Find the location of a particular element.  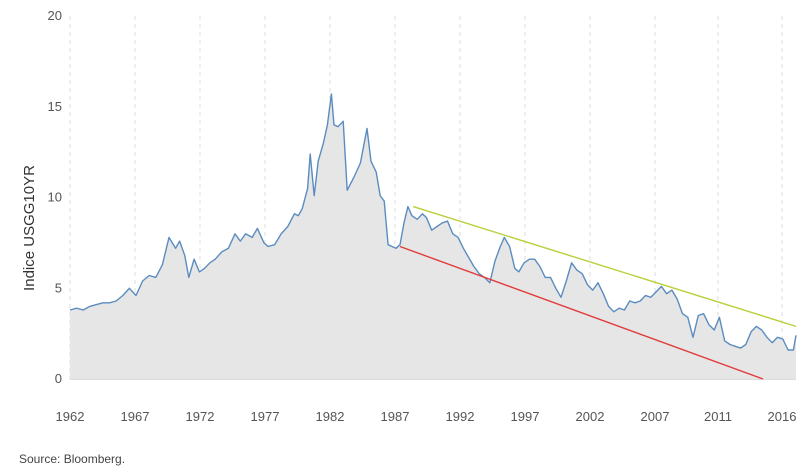

y-axis-ticks: 0 5 10 15 20 is located at coordinates (55, 197).